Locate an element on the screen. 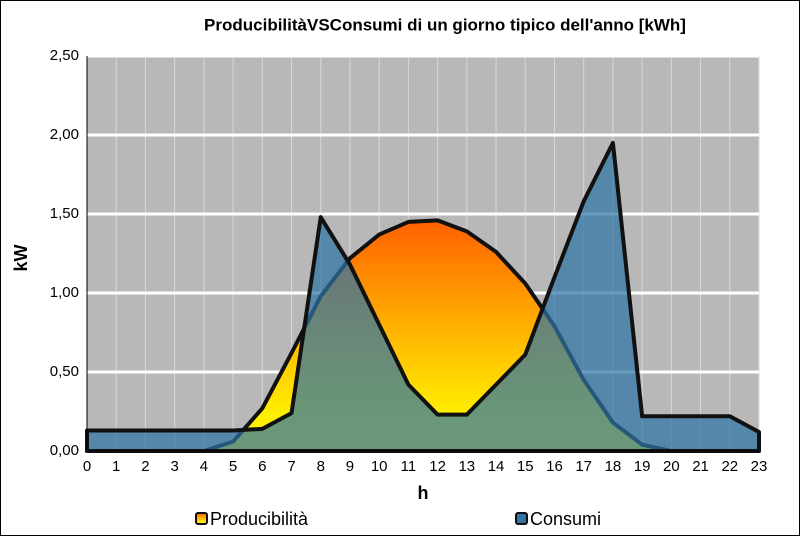 The image size is (800, 536). x-tick-label: 3 is located at coordinates (174, 466).